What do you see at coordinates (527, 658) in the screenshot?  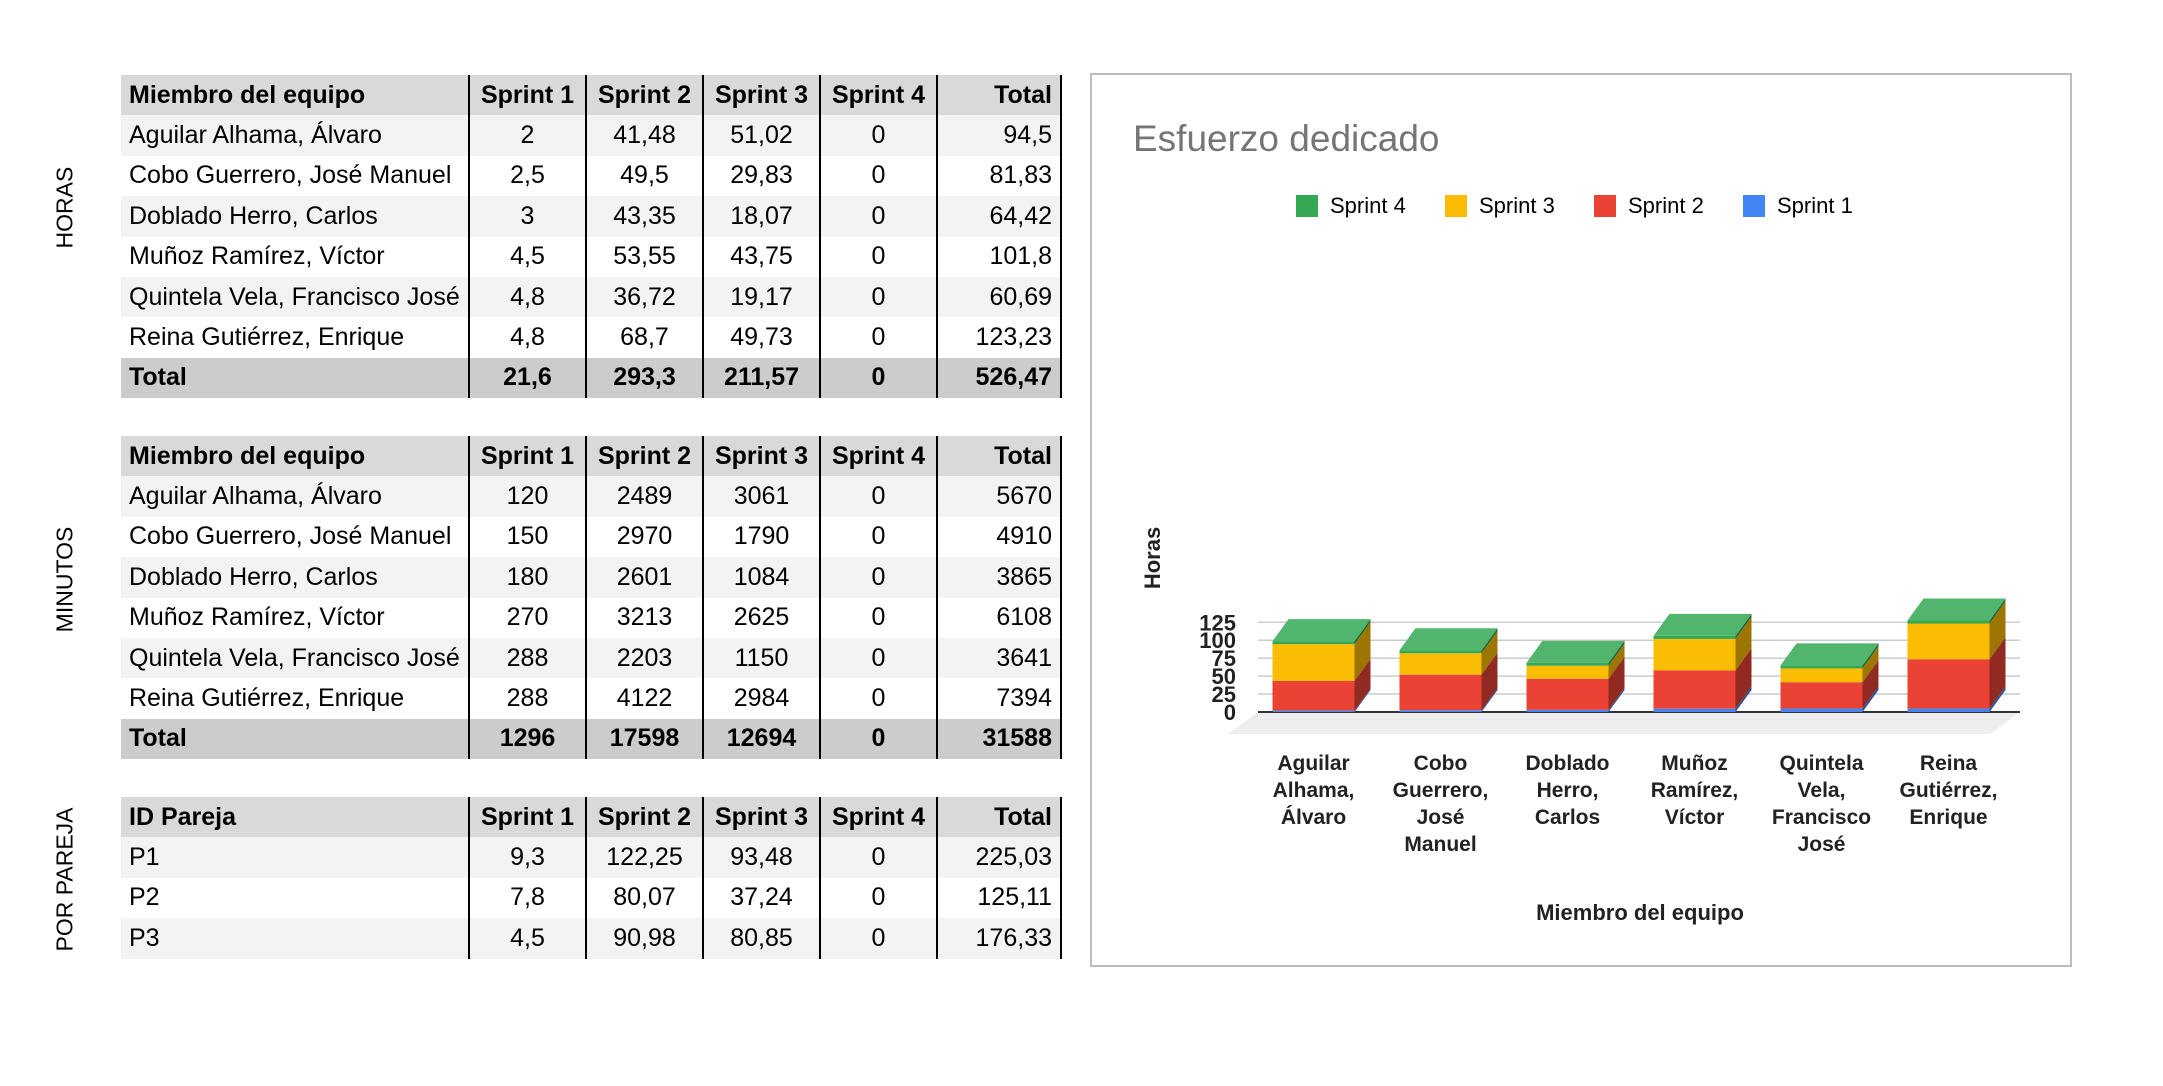 I see `table-cell: 288` at bounding box center [527, 658].